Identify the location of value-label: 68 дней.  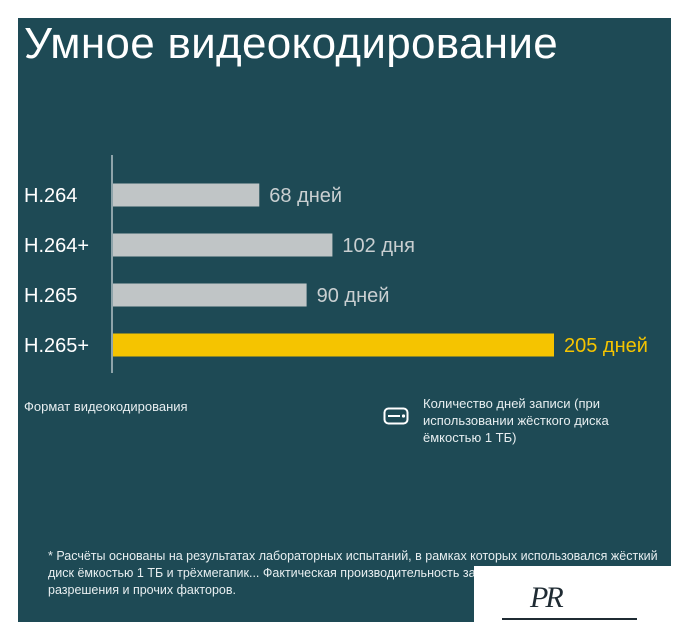
(305, 196).